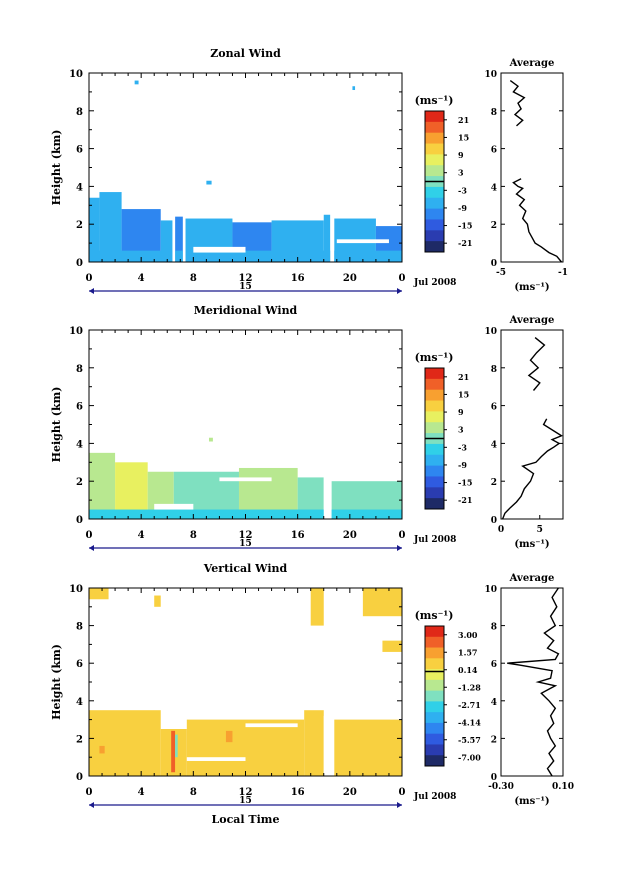 This screenshot has width=627, height=873. I want to click on avg-y-tick-label: 8, so click(494, 370).